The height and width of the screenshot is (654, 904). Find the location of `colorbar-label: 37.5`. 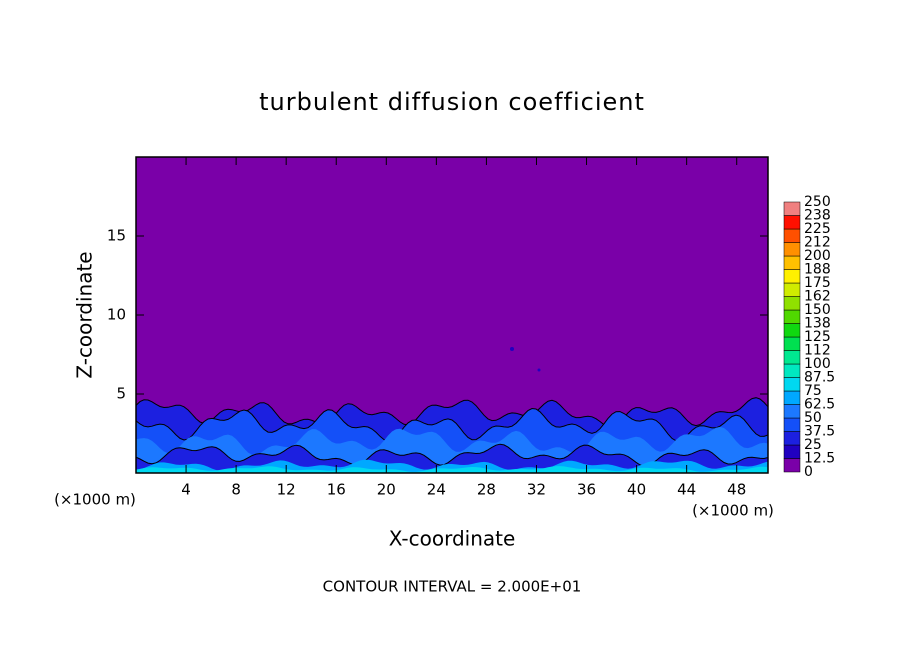

colorbar-label: 37.5 is located at coordinates (819, 432).